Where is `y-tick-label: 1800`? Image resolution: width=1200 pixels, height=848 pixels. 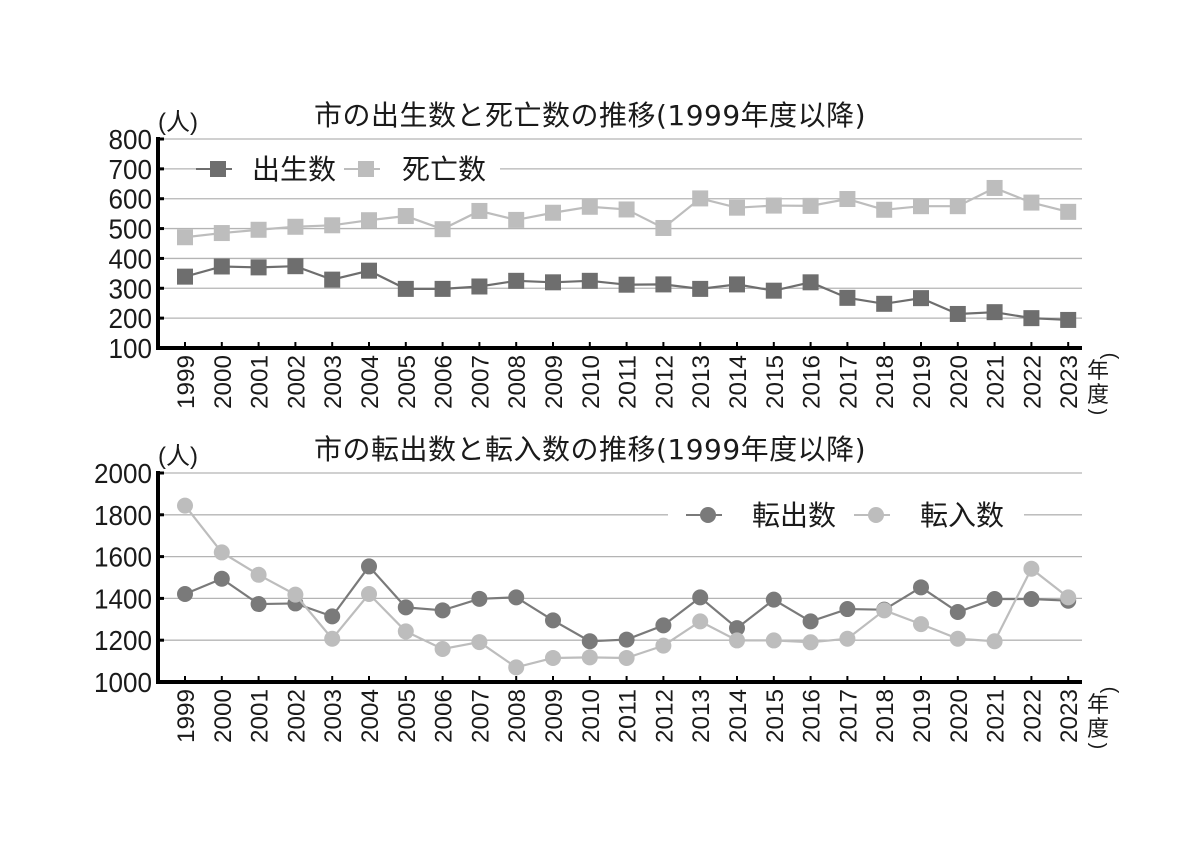
y-tick-label: 1800 is located at coordinates (123, 515).